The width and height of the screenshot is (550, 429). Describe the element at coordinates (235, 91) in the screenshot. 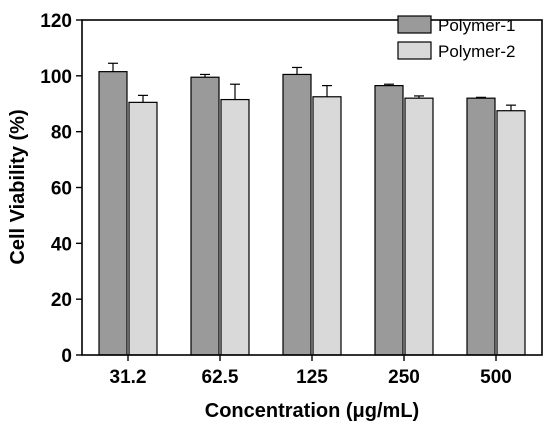

I see `error-bar-polymer-2-62.5` at that location.